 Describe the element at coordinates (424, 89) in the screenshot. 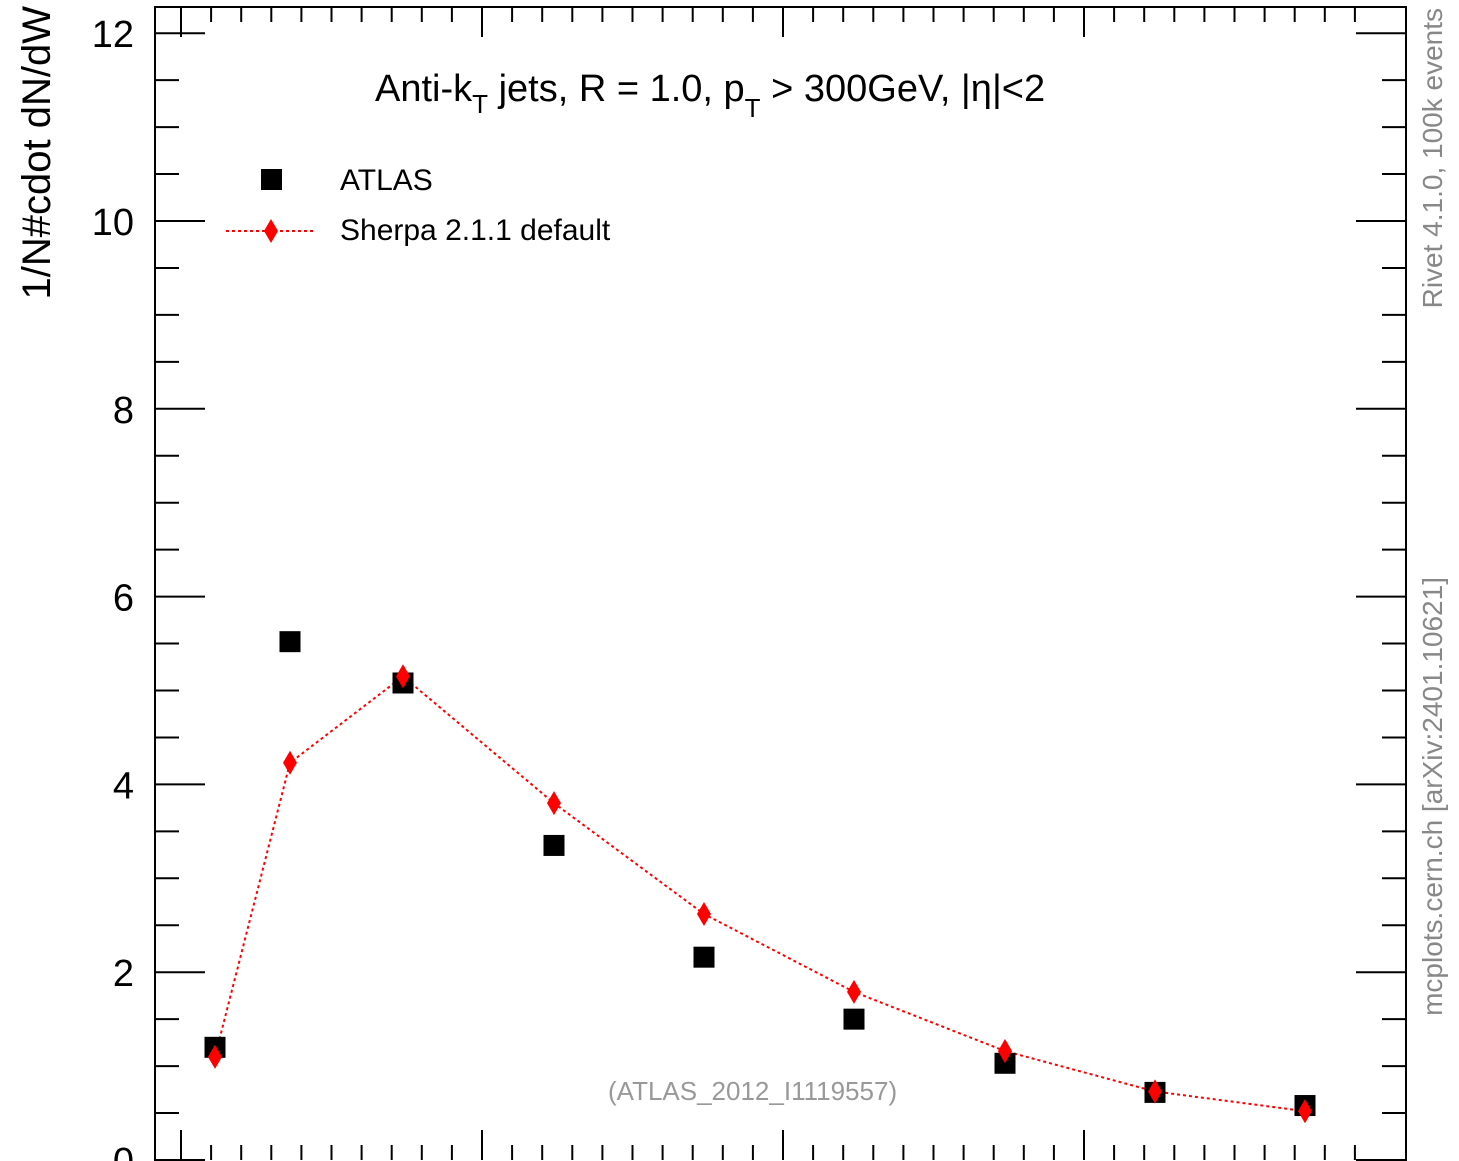

I see `title-part-1: Anti-k` at that location.